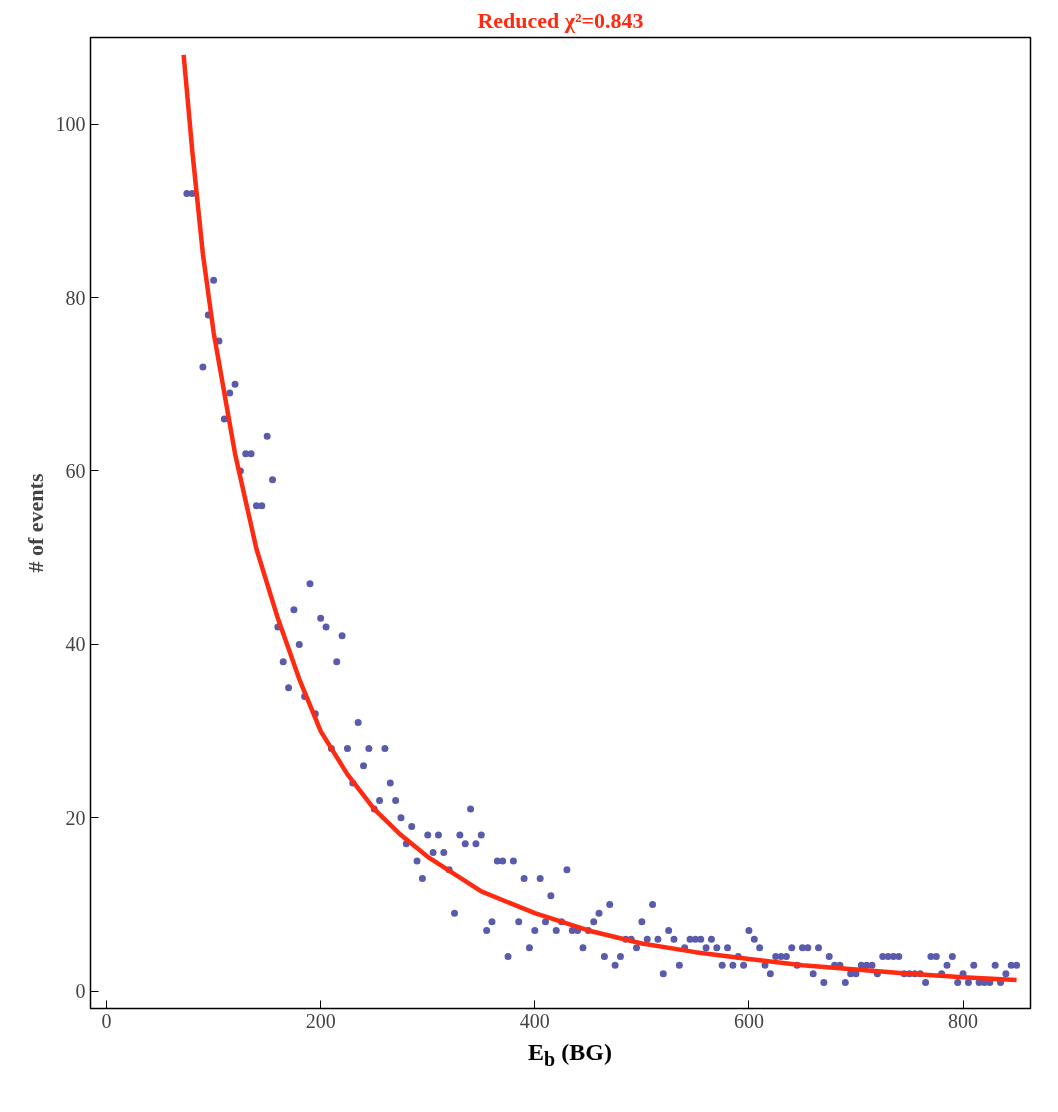 Image resolution: width=1058 pixels, height=1112 pixels. I want to click on y-tick-label: 60, so click(75, 470).